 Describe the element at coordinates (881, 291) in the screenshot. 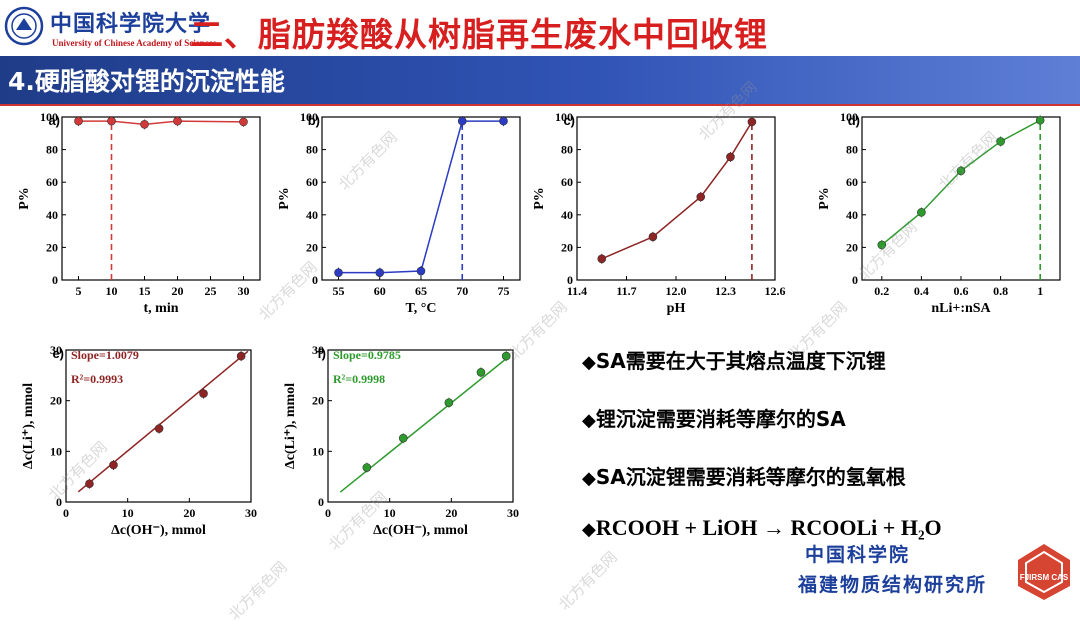

I see `x-tick-label: 0.2` at that location.